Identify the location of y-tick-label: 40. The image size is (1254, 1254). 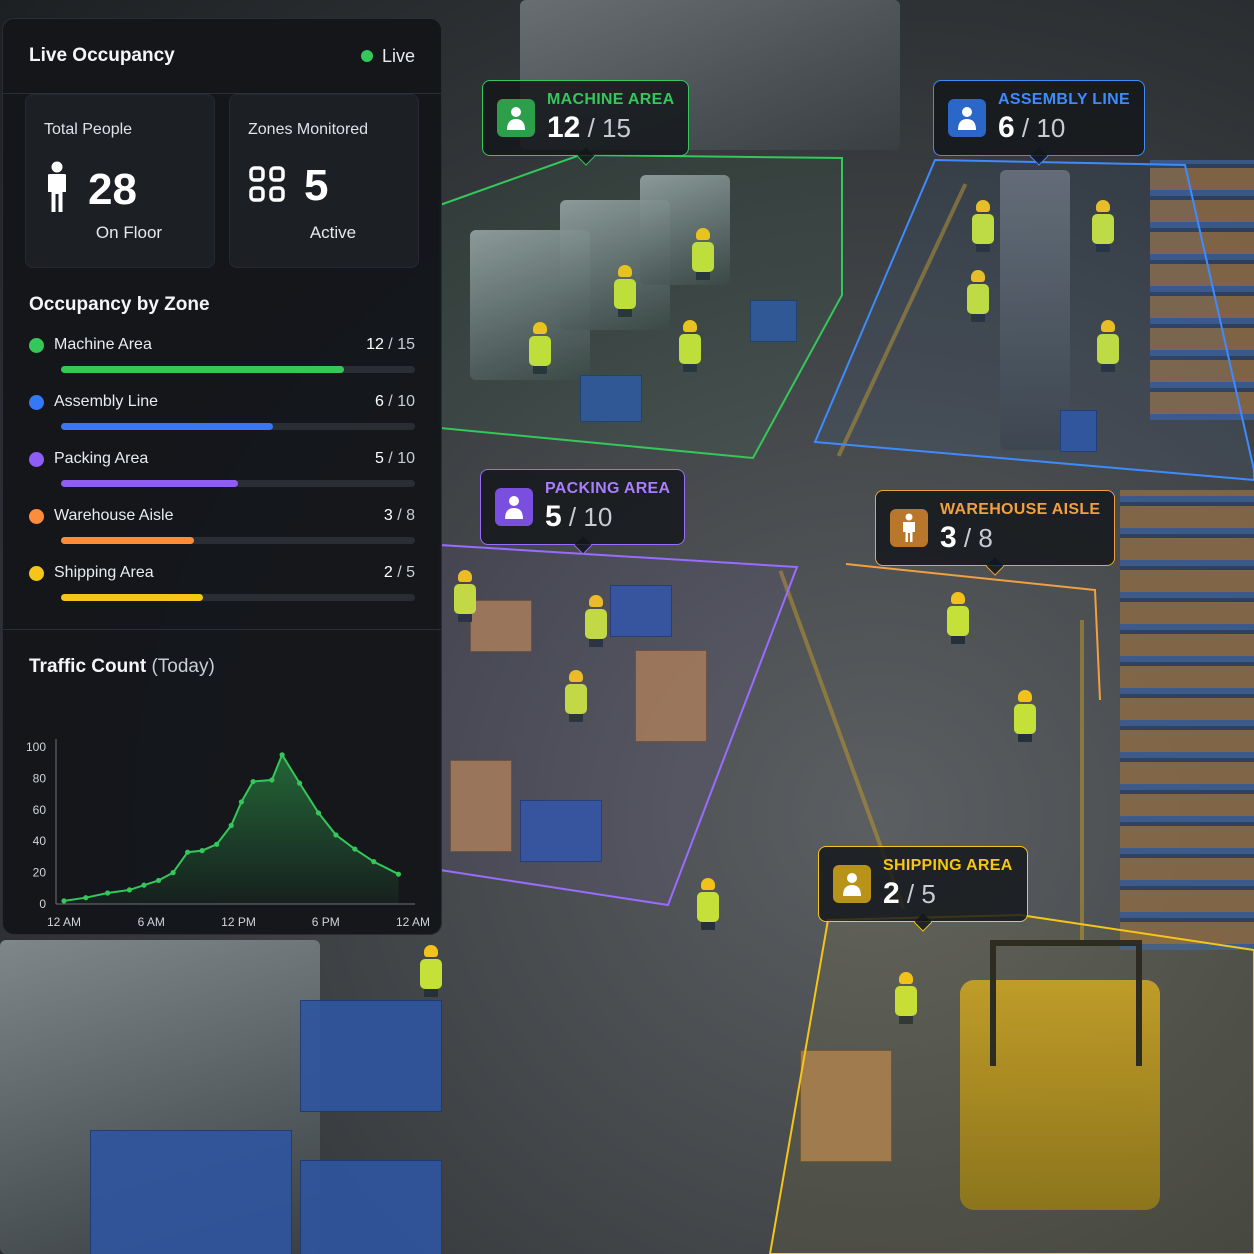
(40, 841).